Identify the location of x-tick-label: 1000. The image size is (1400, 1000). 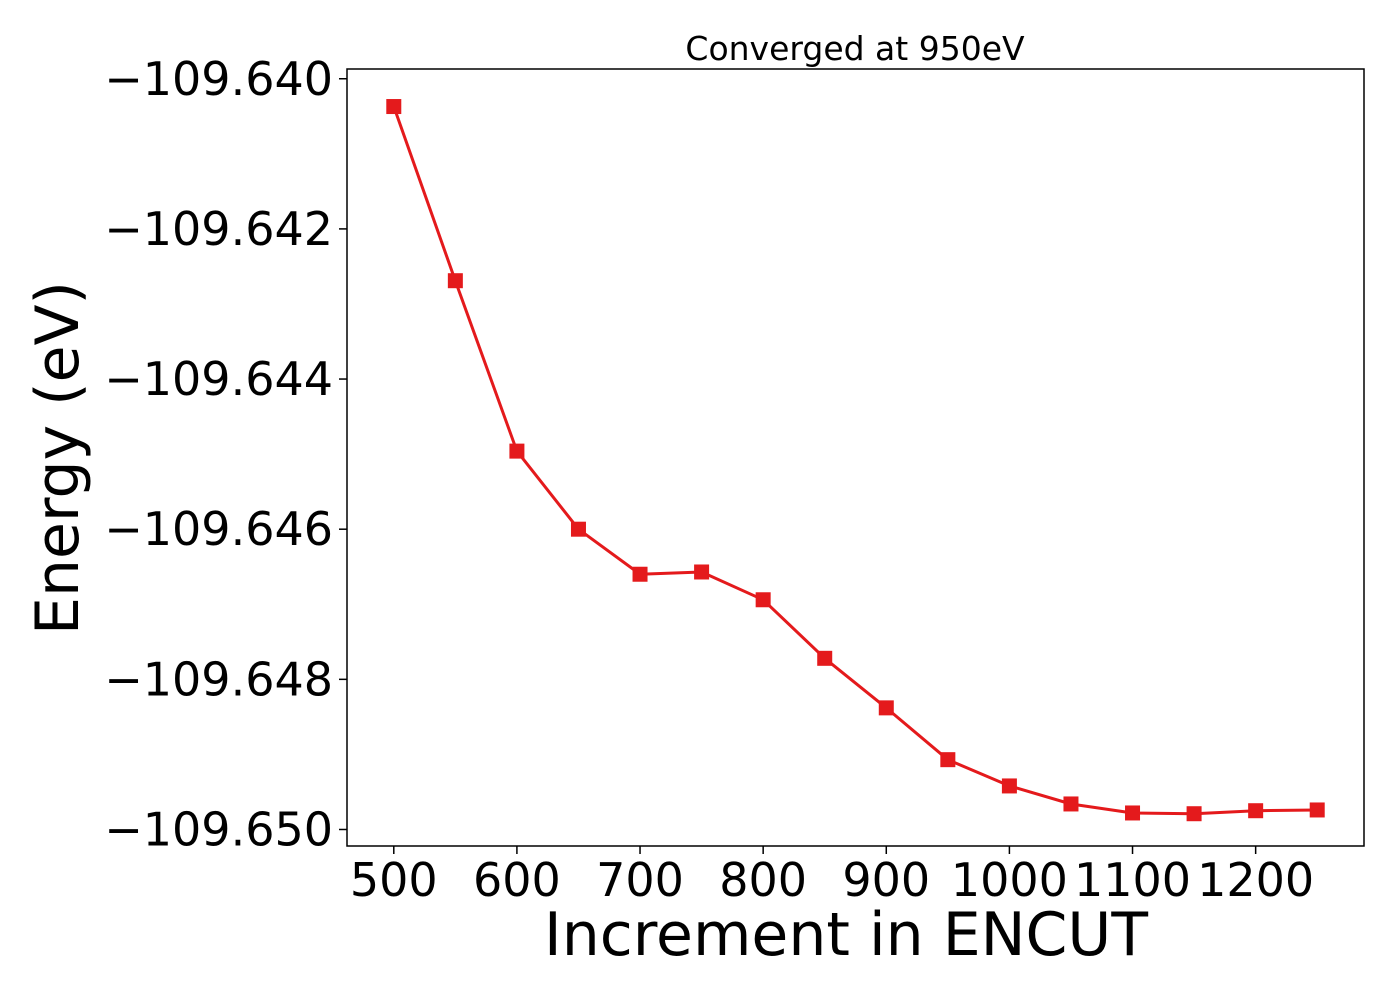
(1009, 880).